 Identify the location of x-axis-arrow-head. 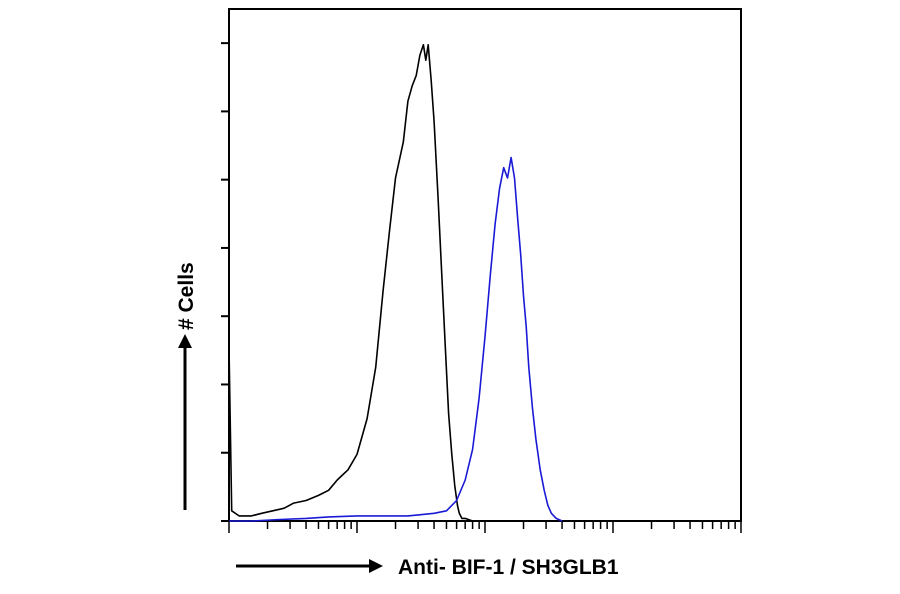
(376, 566).